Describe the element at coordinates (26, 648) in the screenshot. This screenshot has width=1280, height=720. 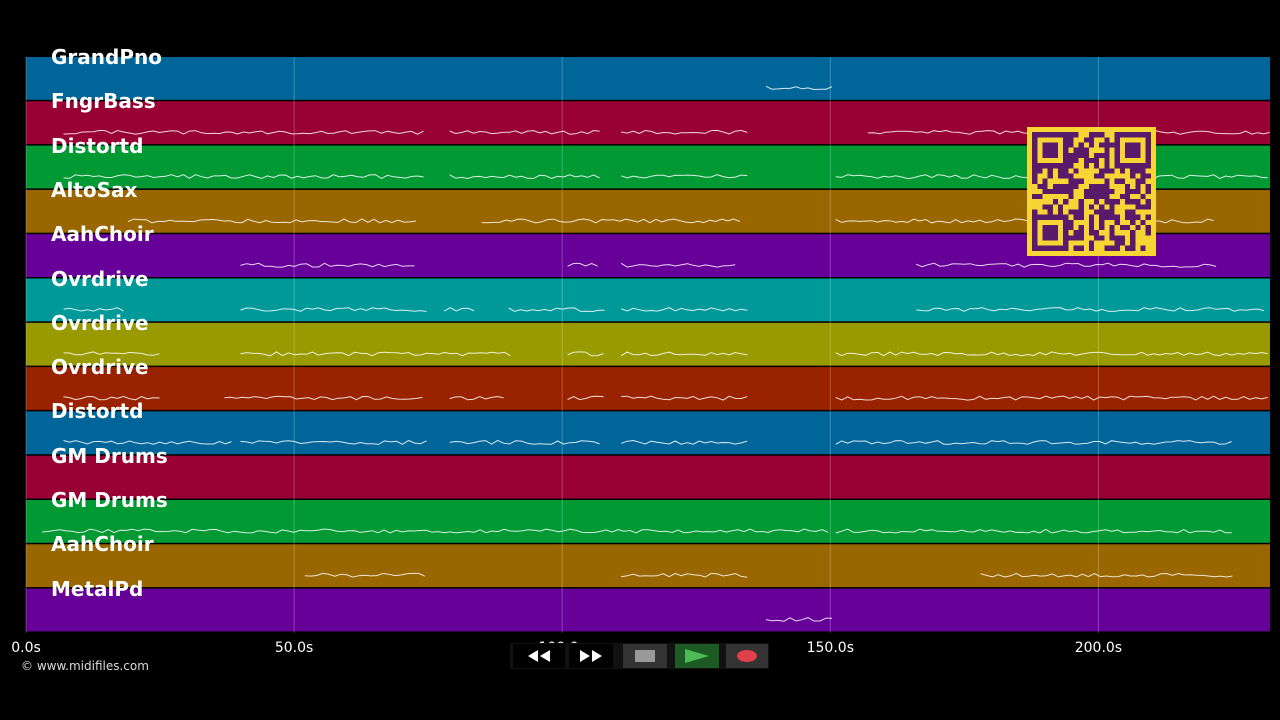
I see `time-tick-label: 0.0s` at that location.